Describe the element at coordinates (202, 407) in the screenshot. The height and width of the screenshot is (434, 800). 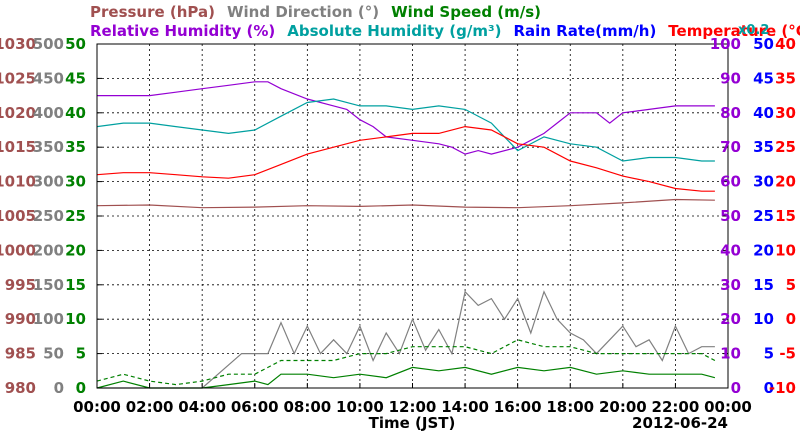
I see `x-tick-label: 04:00` at that location.